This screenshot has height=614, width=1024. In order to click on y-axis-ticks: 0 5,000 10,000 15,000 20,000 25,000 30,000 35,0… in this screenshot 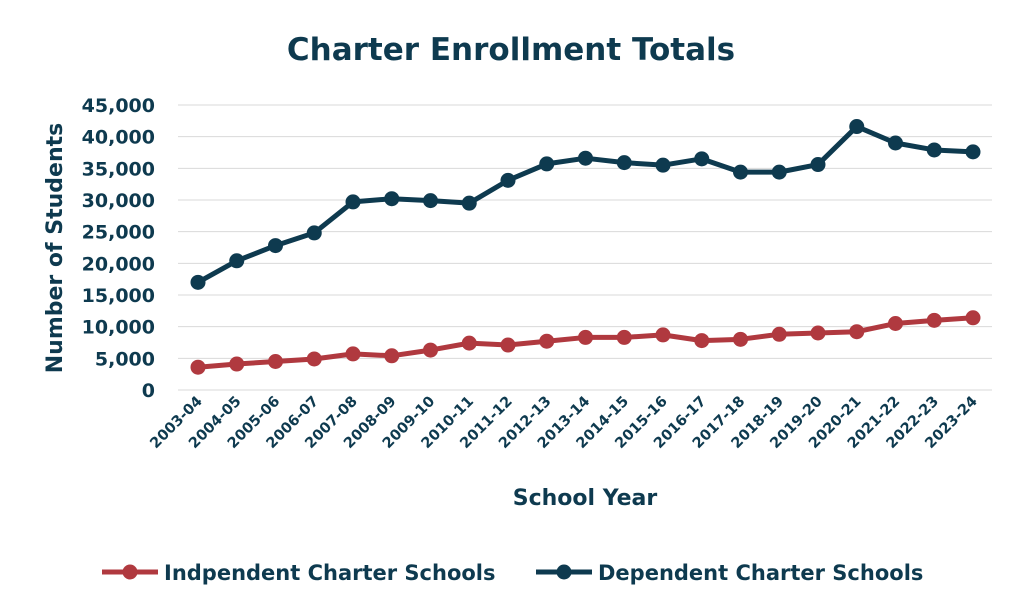, I will do `click(118, 248)`.